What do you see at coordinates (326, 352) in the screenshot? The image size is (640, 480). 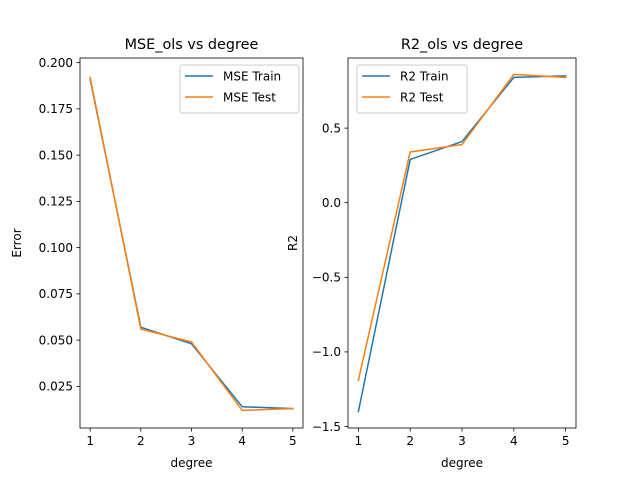 I see `y-tick-label: −1.0` at bounding box center [326, 352].